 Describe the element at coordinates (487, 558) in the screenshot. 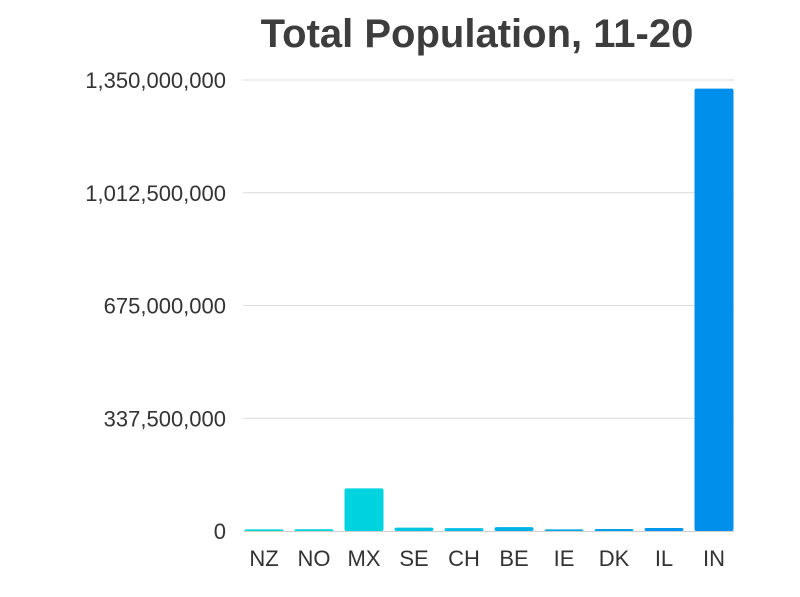

I see `x-axis-ticks: NZ NO MX SE CH BE IE DK IL IN` at that location.